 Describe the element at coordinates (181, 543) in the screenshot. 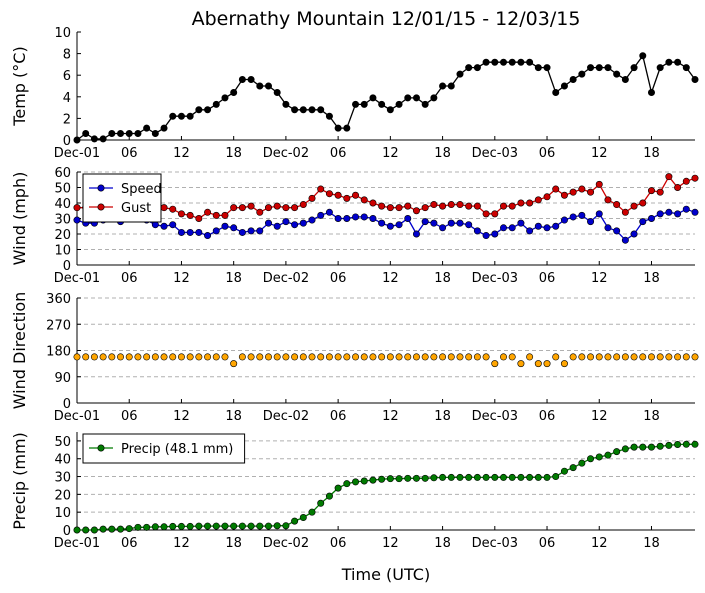

I see `precip-x-tick-label: 12` at that location.